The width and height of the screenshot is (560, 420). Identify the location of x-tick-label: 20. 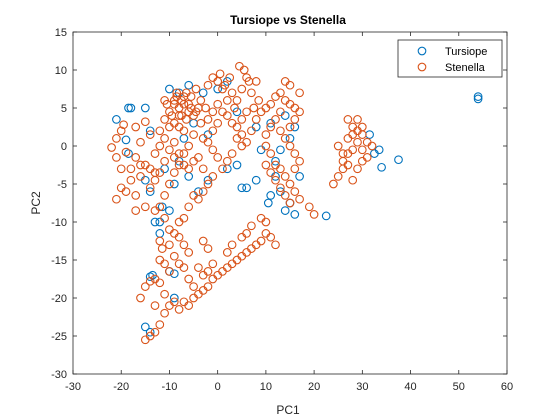
(314, 387).